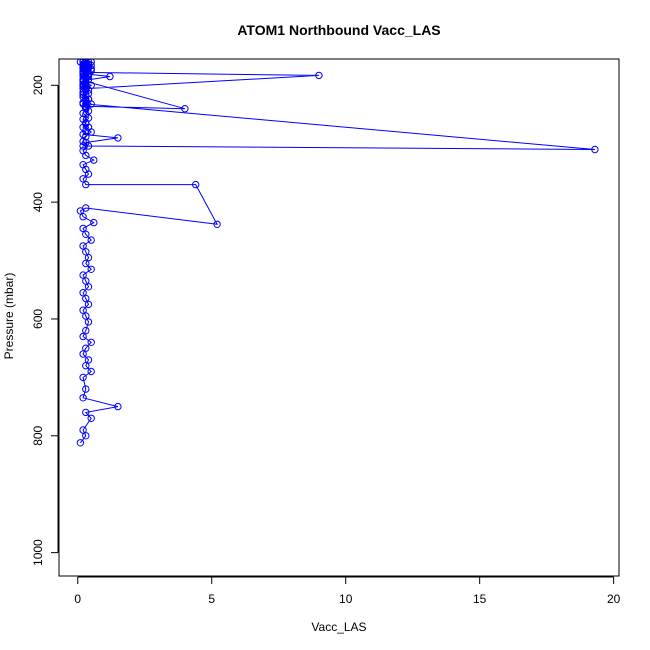  Describe the element at coordinates (38, 319) in the screenshot. I see `y-tick-label: 600` at that location.